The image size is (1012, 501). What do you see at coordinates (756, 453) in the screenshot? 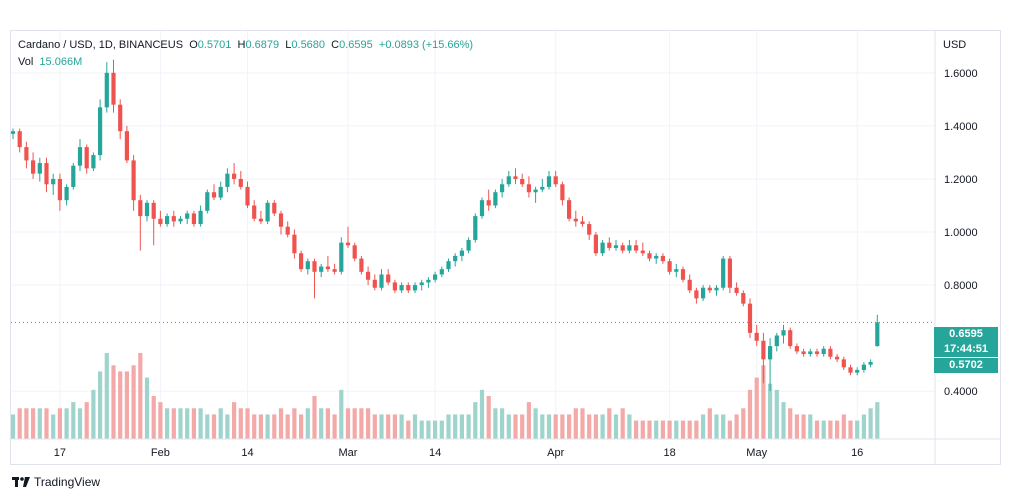
I see `x-tick-label: May` at bounding box center [756, 453].